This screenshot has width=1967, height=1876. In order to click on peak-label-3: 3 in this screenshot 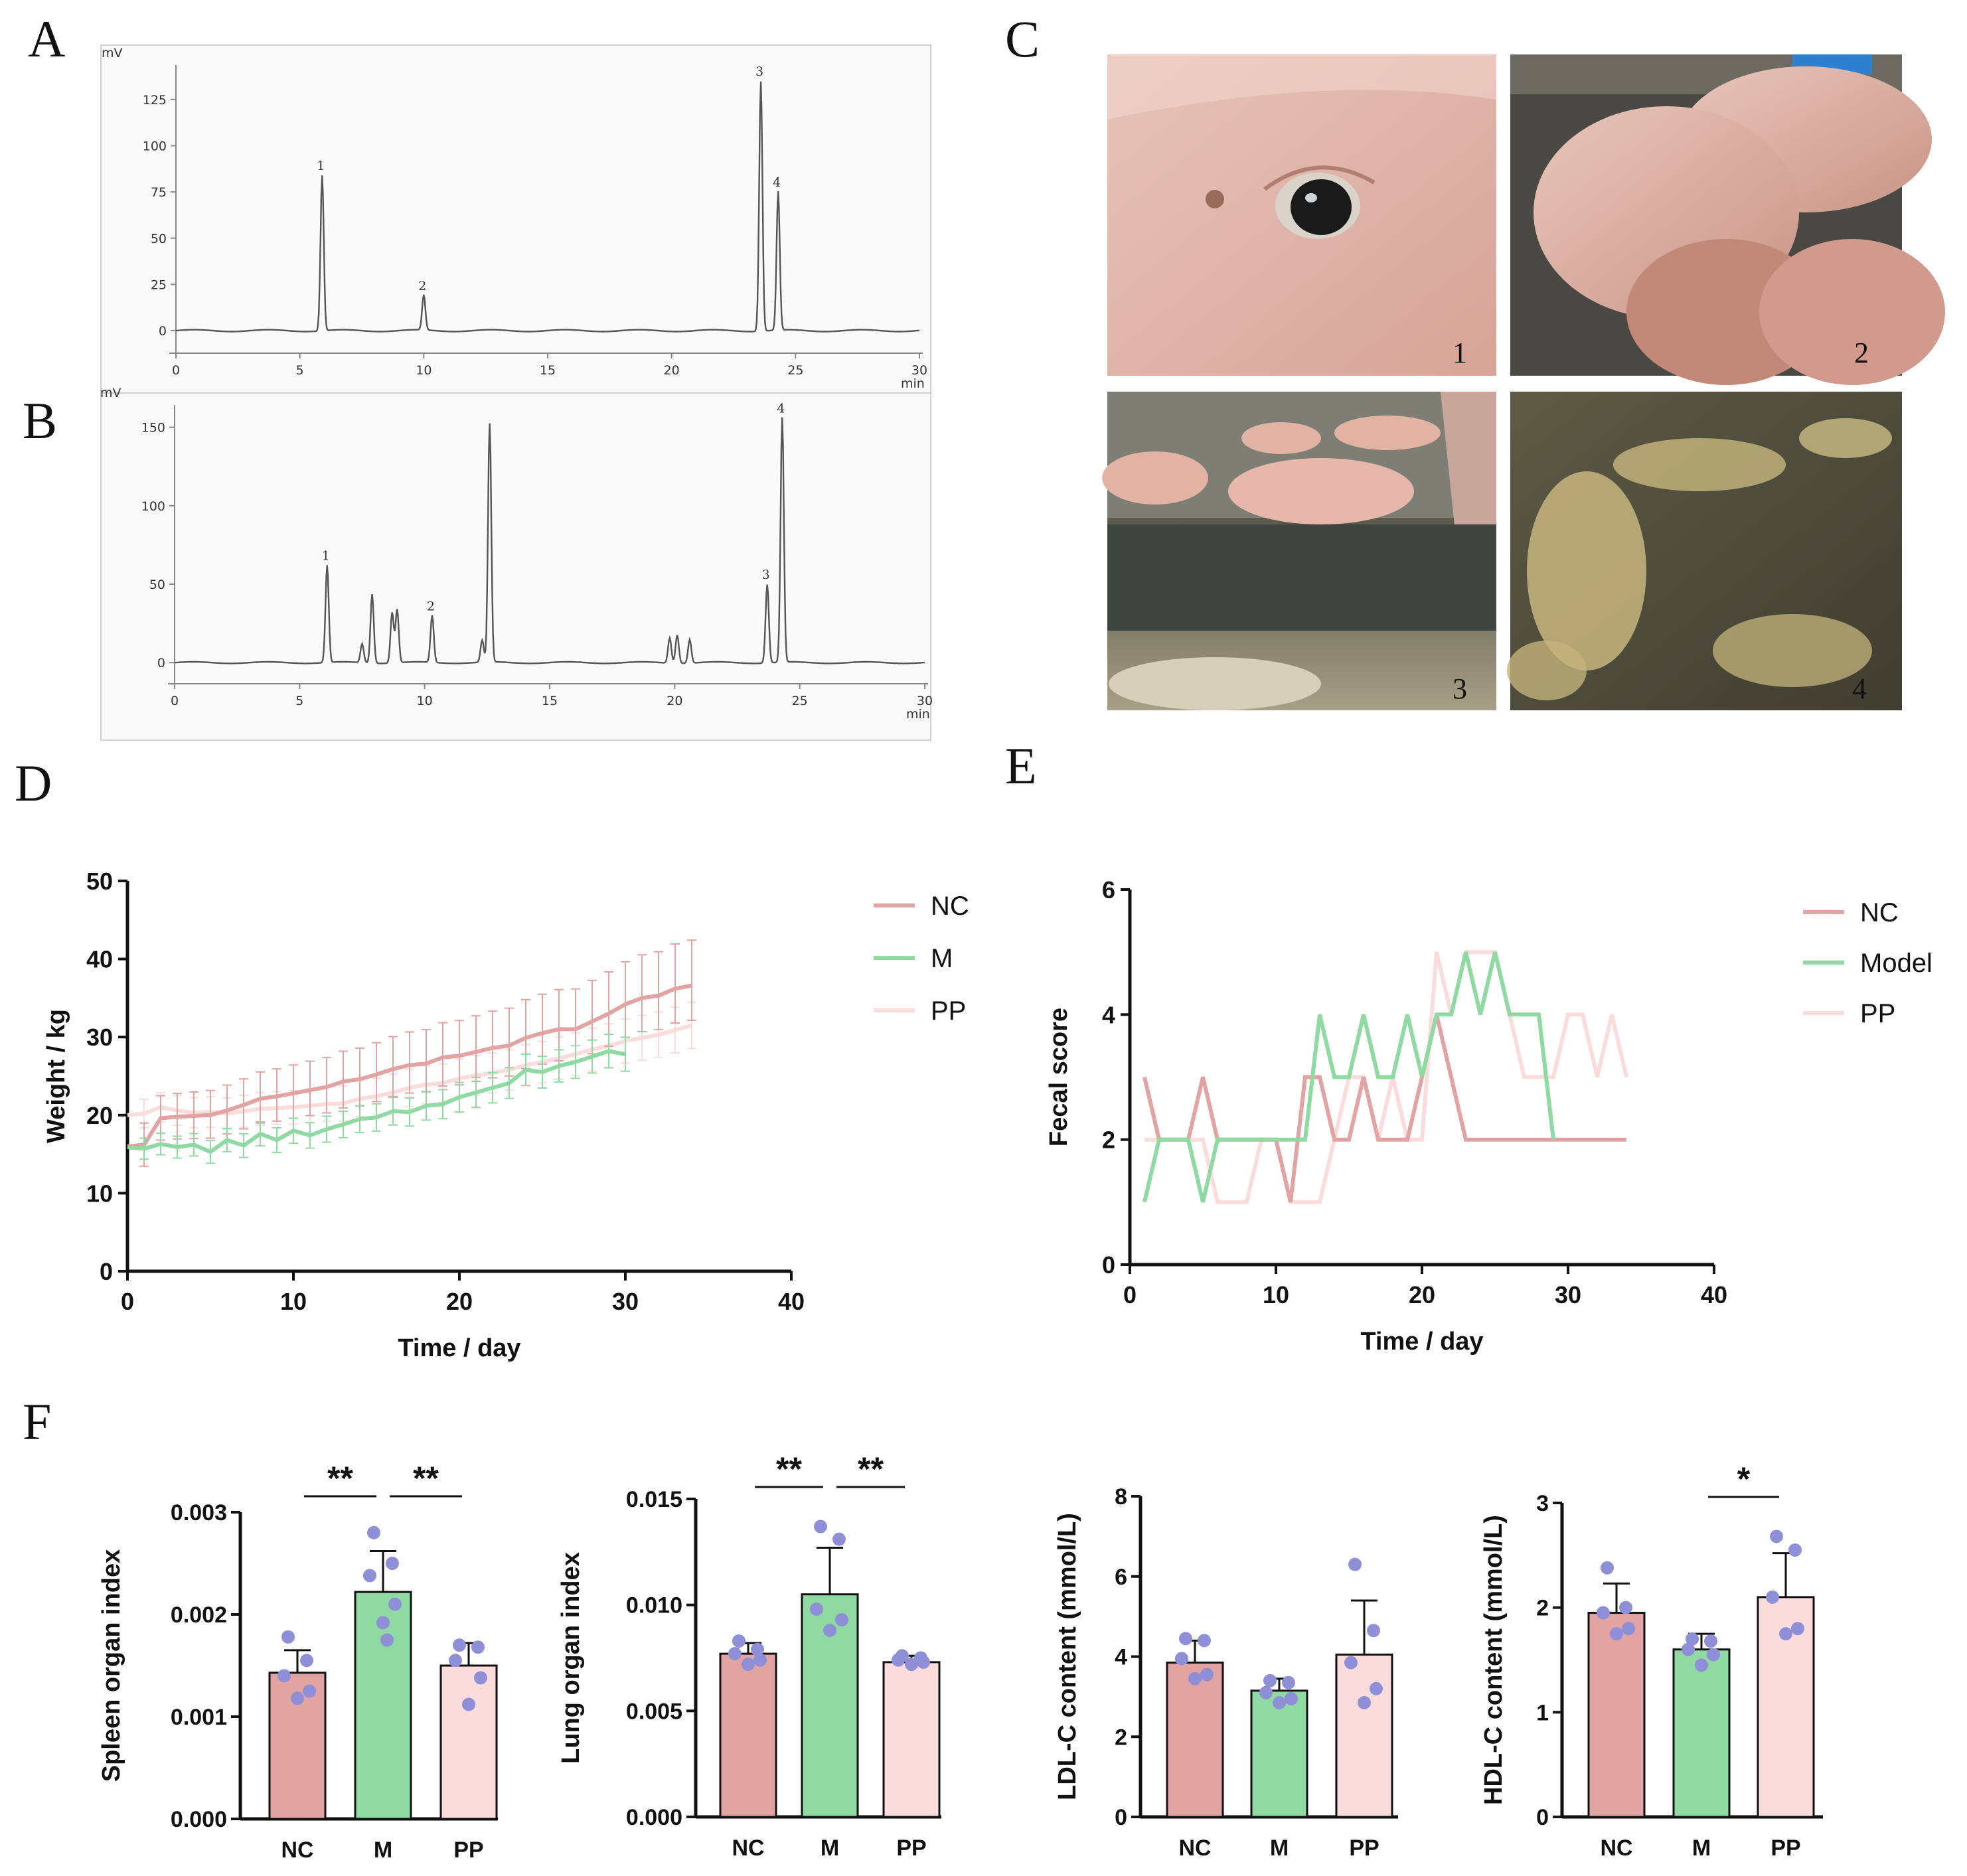, I will do `click(759, 71)`.